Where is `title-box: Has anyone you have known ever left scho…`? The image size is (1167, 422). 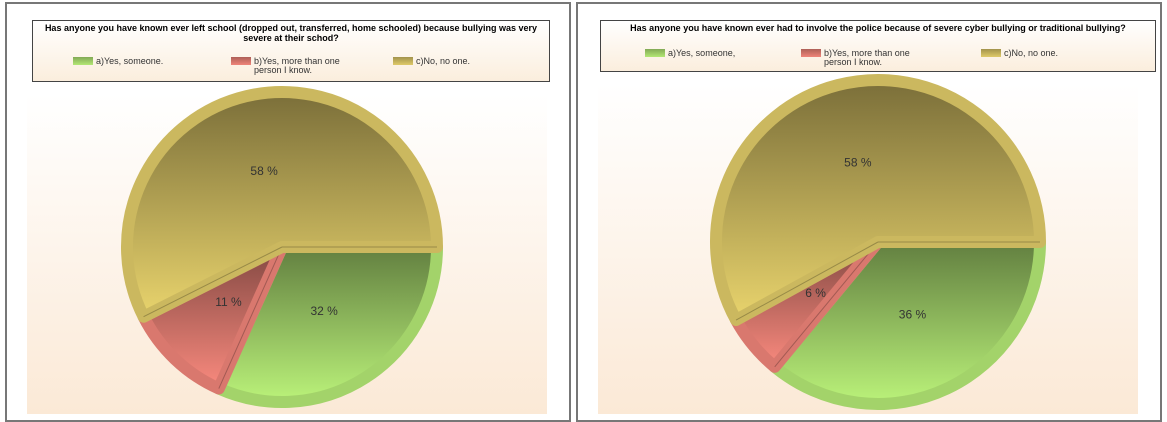 title-box: Has anyone you have known ever left scho… is located at coordinates (291, 51).